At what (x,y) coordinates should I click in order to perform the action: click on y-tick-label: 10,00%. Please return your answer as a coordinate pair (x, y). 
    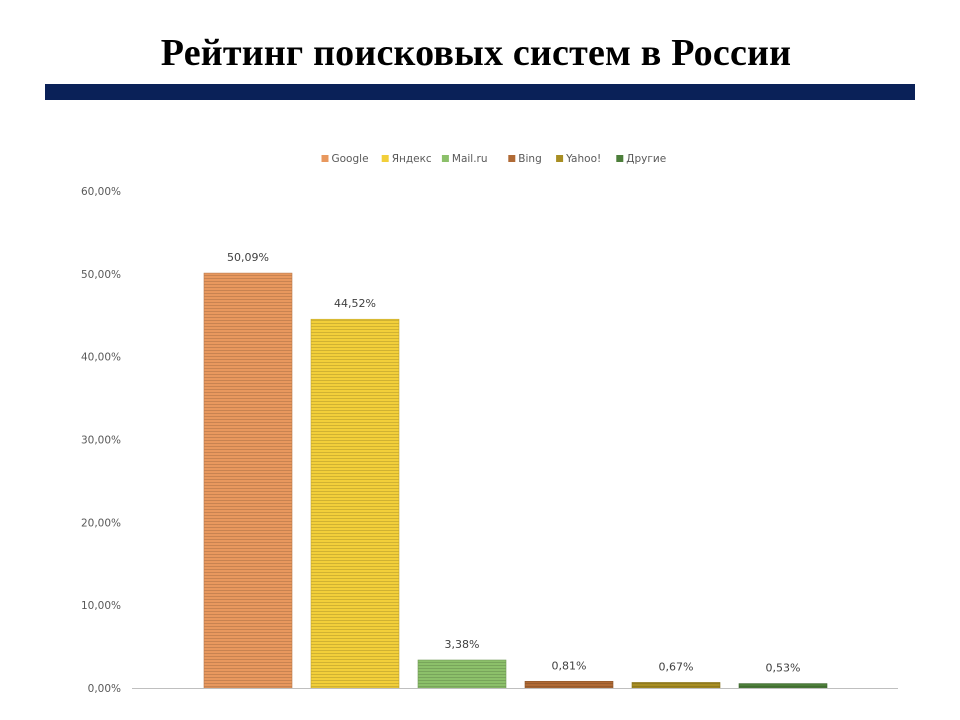
    Looking at the image, I should click on (101, 606).